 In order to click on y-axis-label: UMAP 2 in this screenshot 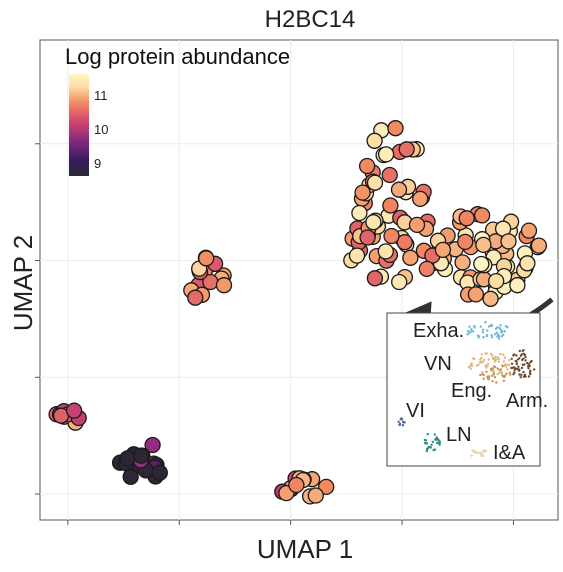, I will do `click(23, 283)`.